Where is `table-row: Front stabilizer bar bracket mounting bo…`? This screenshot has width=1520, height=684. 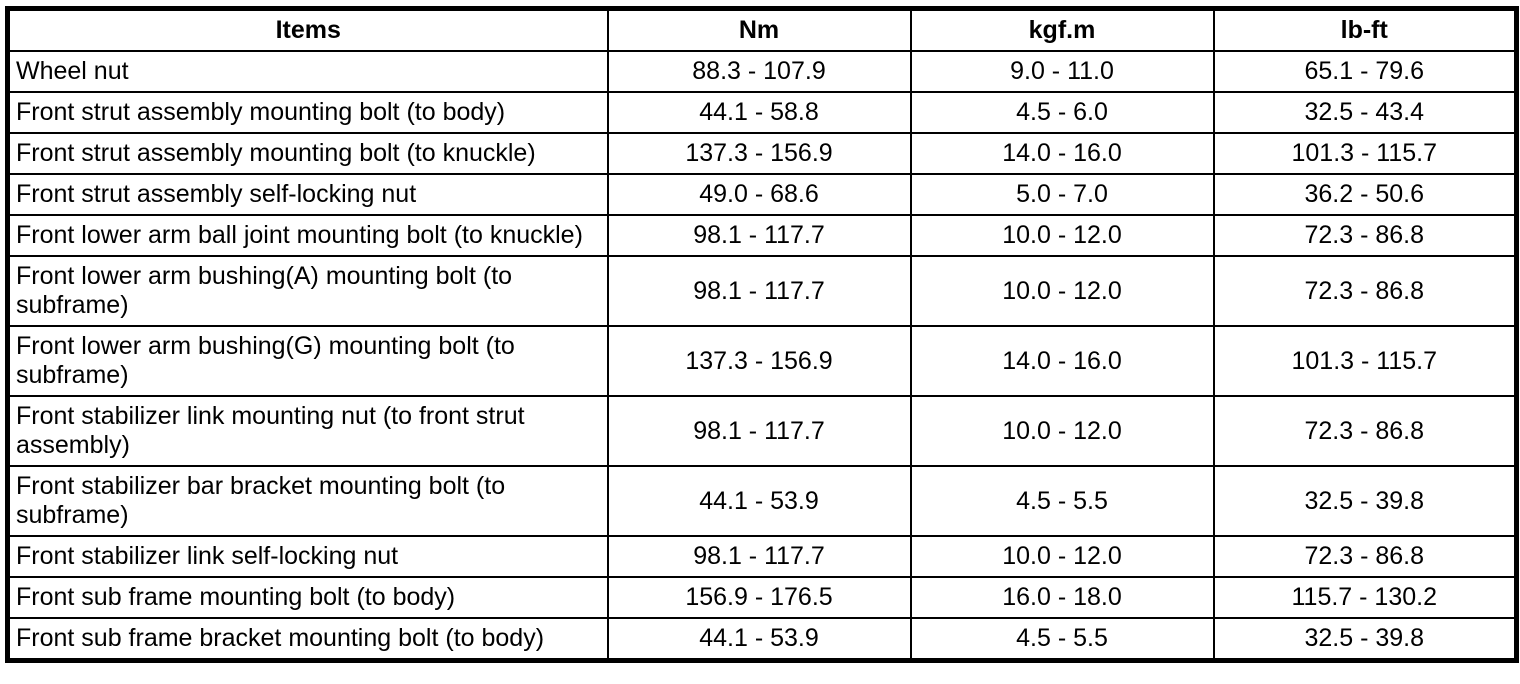
table-row: Front stabilizer bar bracket mounting bo… is located at coordinates (762, 501).